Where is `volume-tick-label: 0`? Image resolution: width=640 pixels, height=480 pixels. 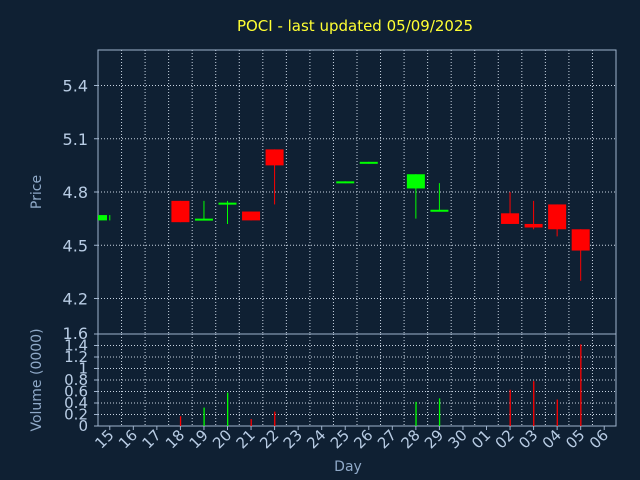 volume-tick-label: 0 is located at coordinates (83, 426).